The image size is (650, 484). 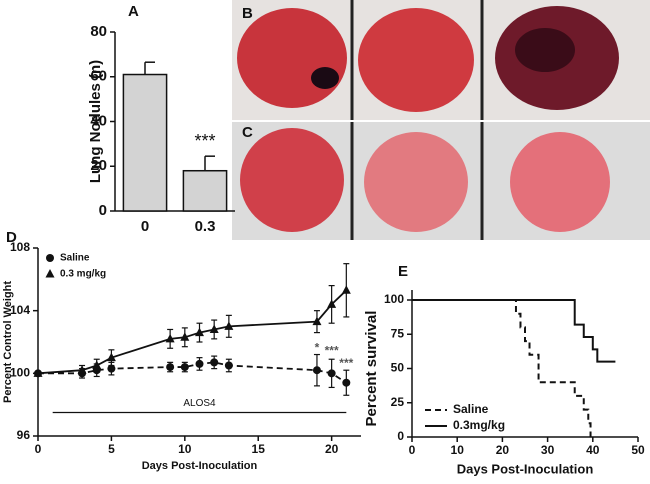 I want to click on panel-label: D, so click(x=11, y=237).